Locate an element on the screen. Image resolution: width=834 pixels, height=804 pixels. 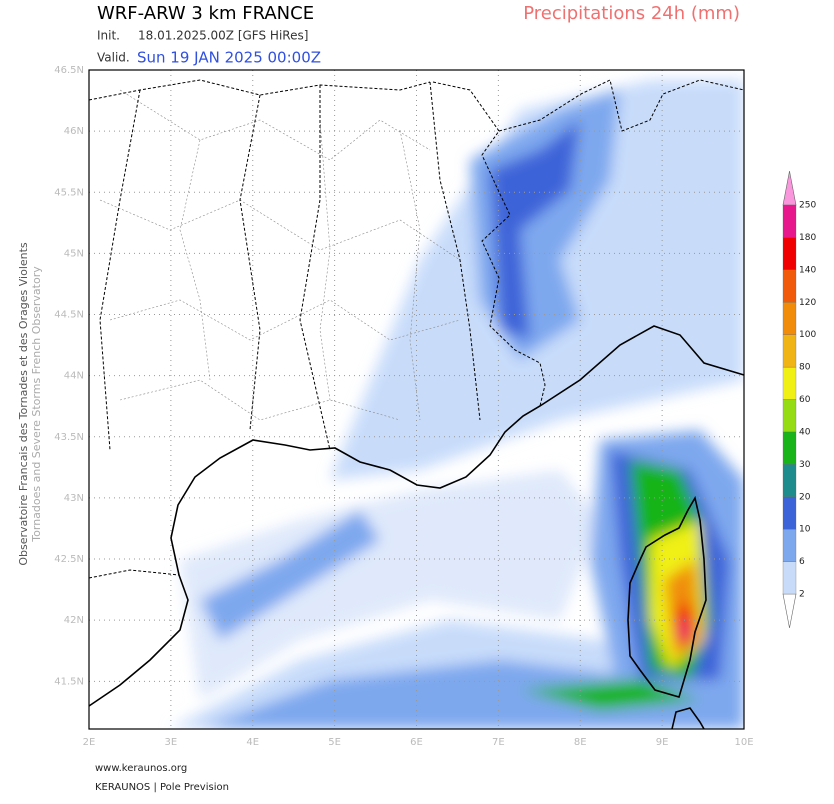
colorbar-label: 100 is located at coordinates (807, 335).